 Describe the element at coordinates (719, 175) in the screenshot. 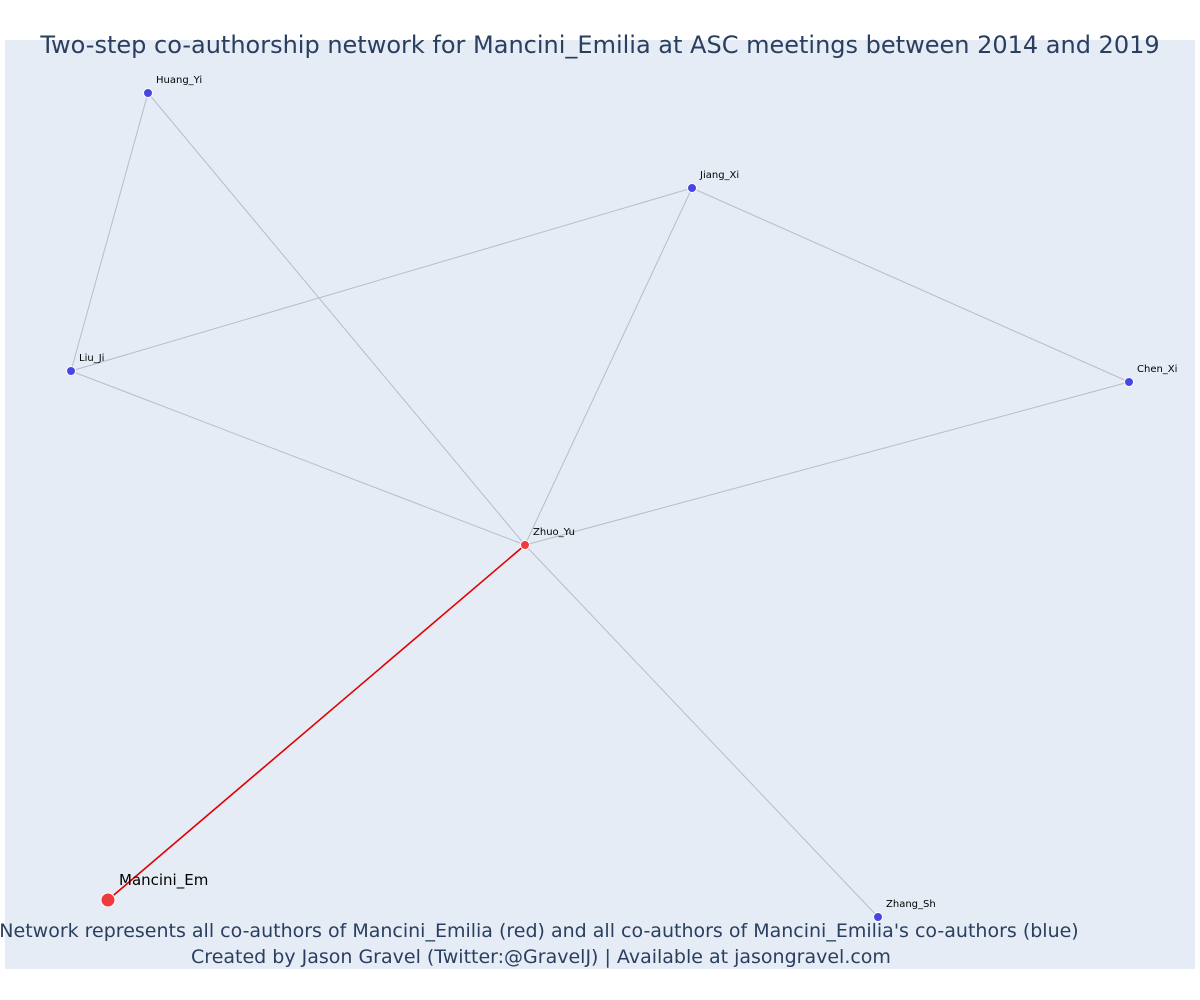

I see `node-label: Jiang_Xi` at that location.